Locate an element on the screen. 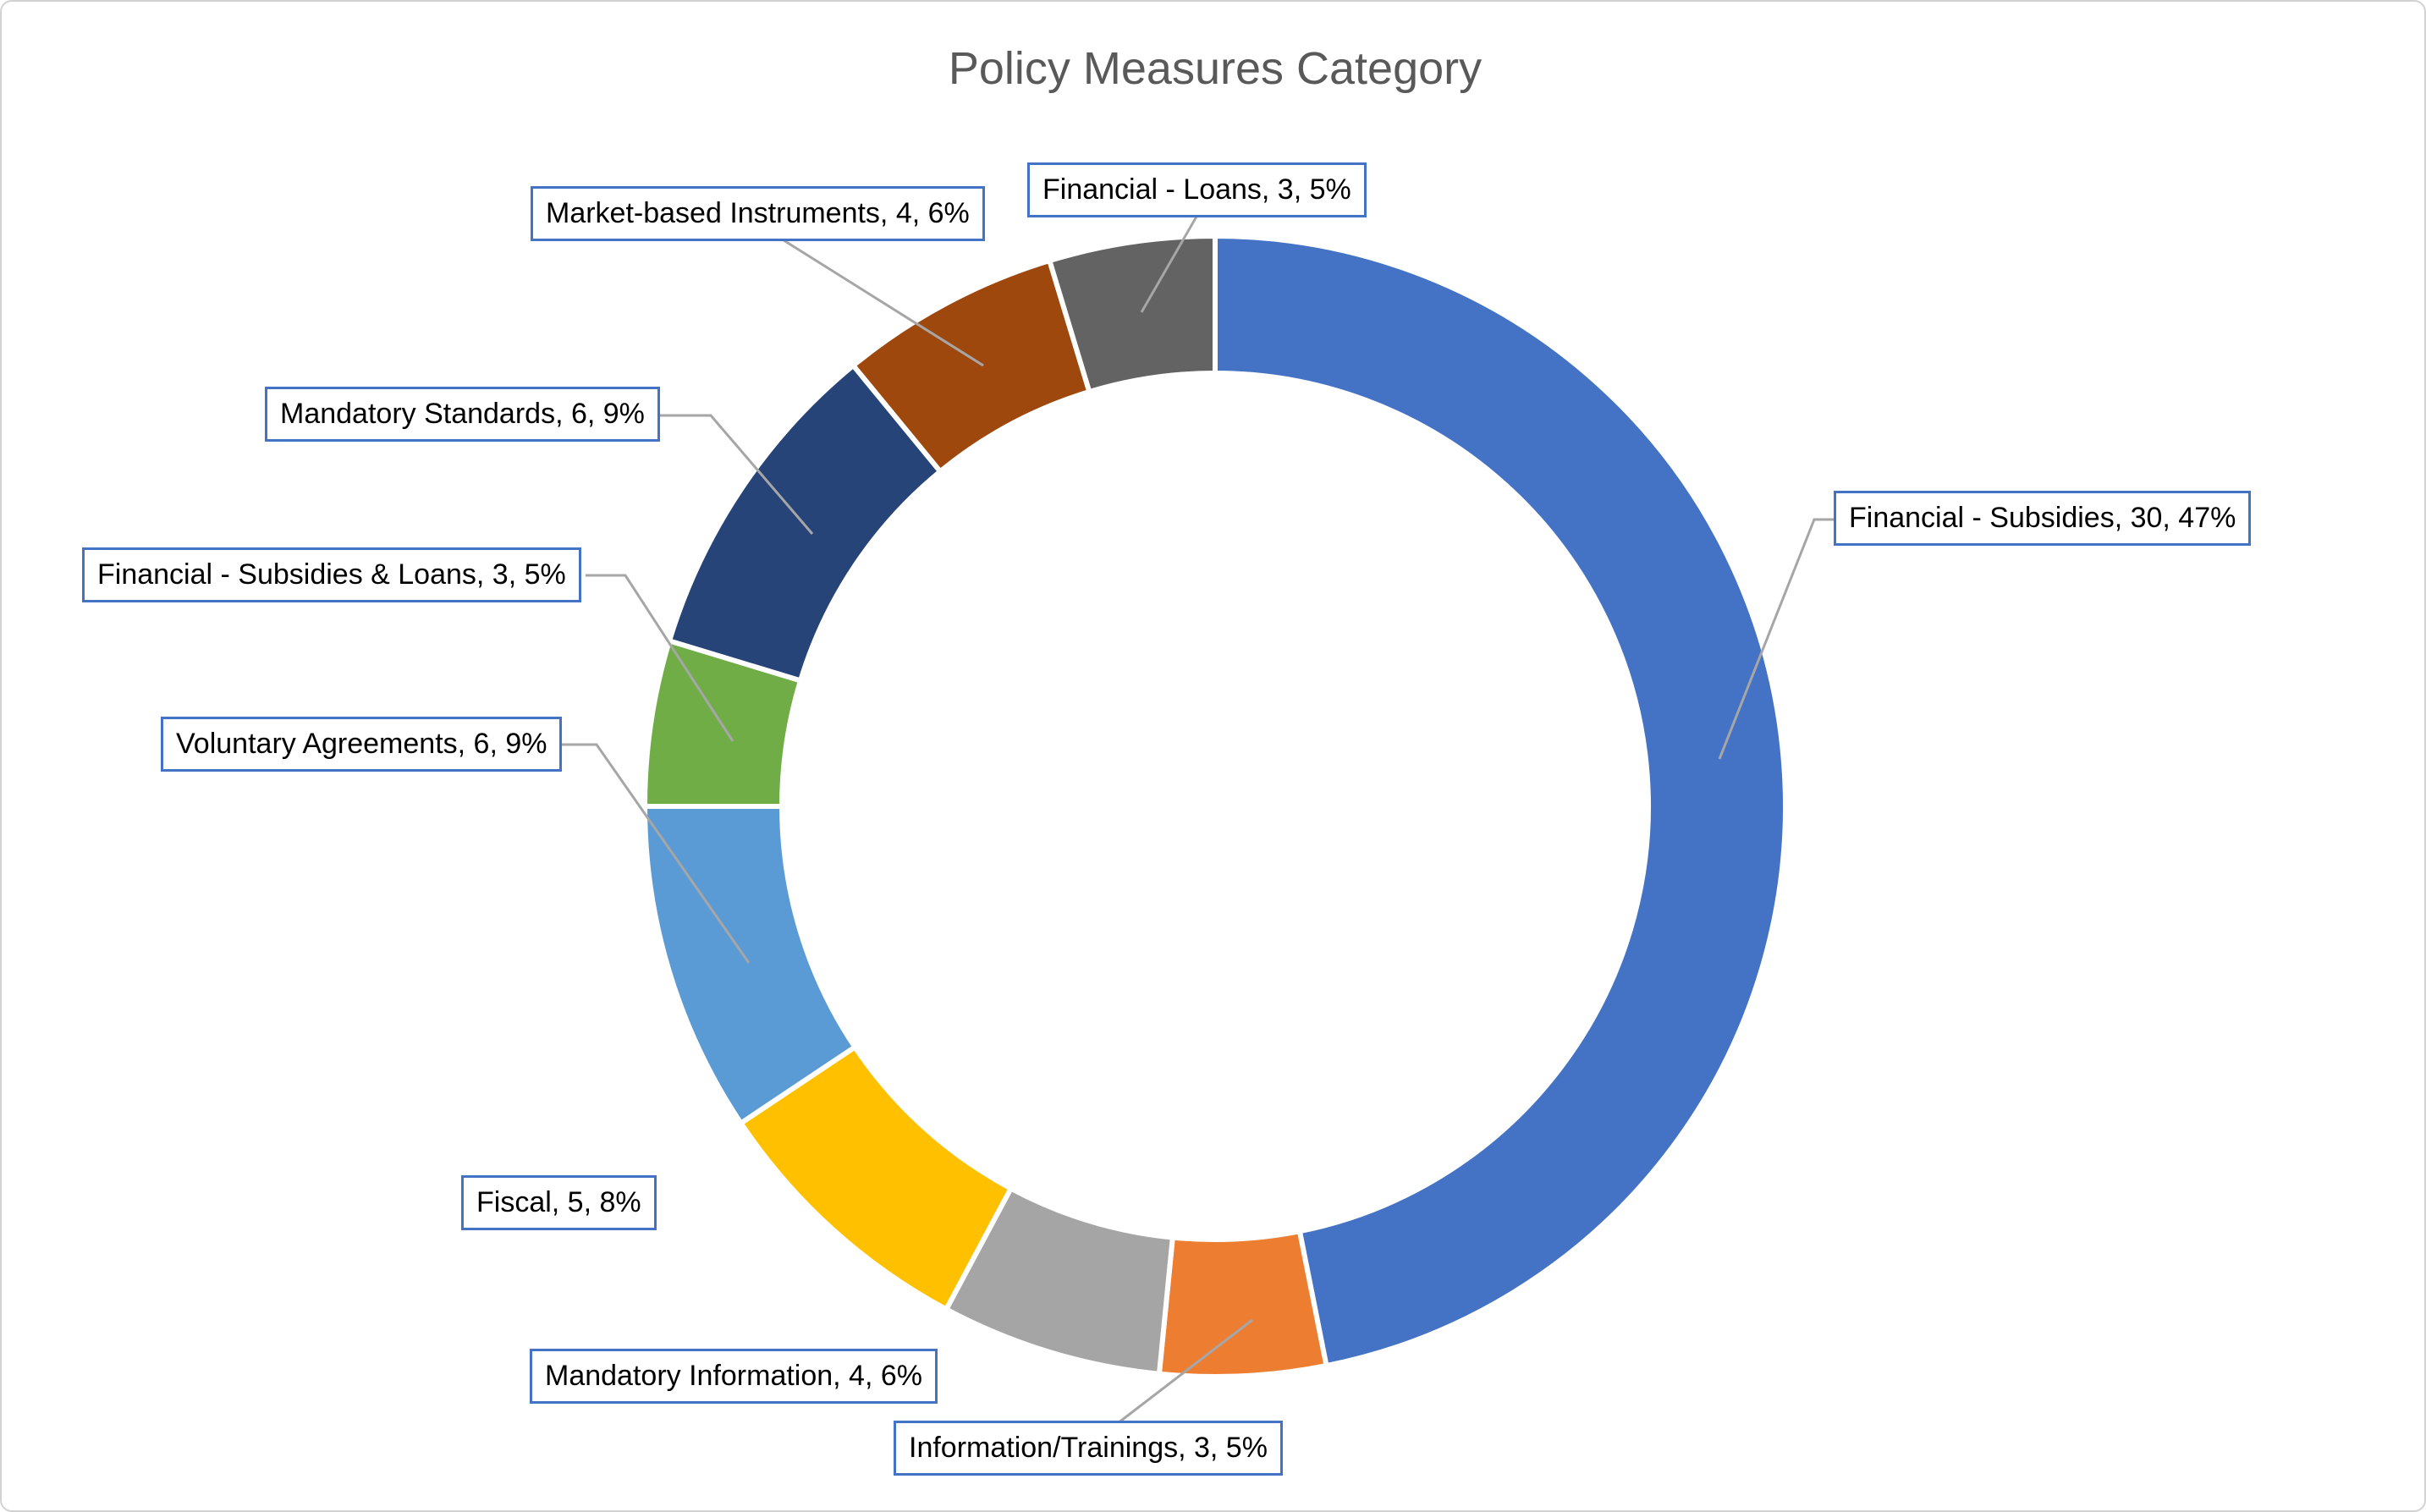 Image resolution: width=2426 pixels, height=1512 pixels. data-label-mandatory-information: Mandatory Information, 4, 6% is located at coordinates (734, 1377).